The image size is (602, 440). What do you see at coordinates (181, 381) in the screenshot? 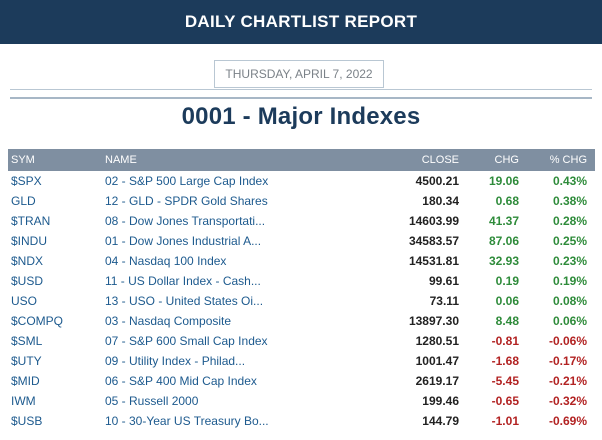
I see `name-link: 06 - S&P 400 Mid Cap Index` at bounding box center [181, 381].